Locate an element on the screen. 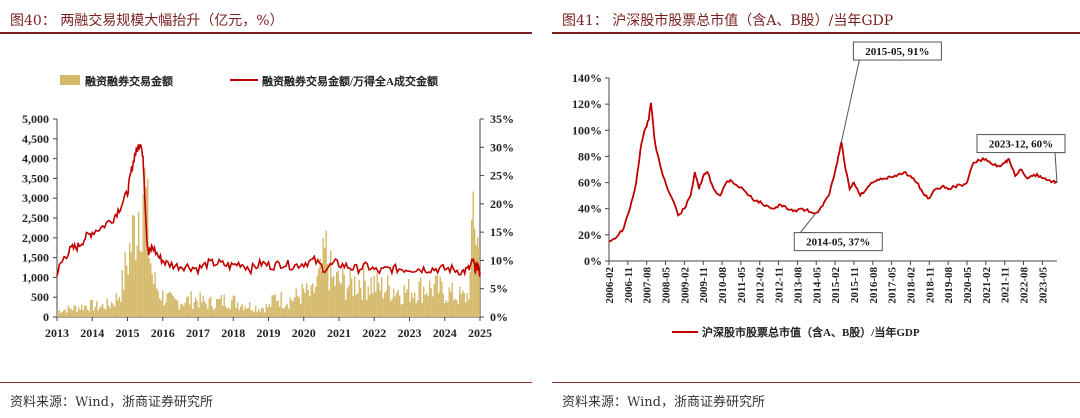 Image resolution: width=1080 pixels, height=418 pixels. annotation-pointer is located at coordinates (856, 101).